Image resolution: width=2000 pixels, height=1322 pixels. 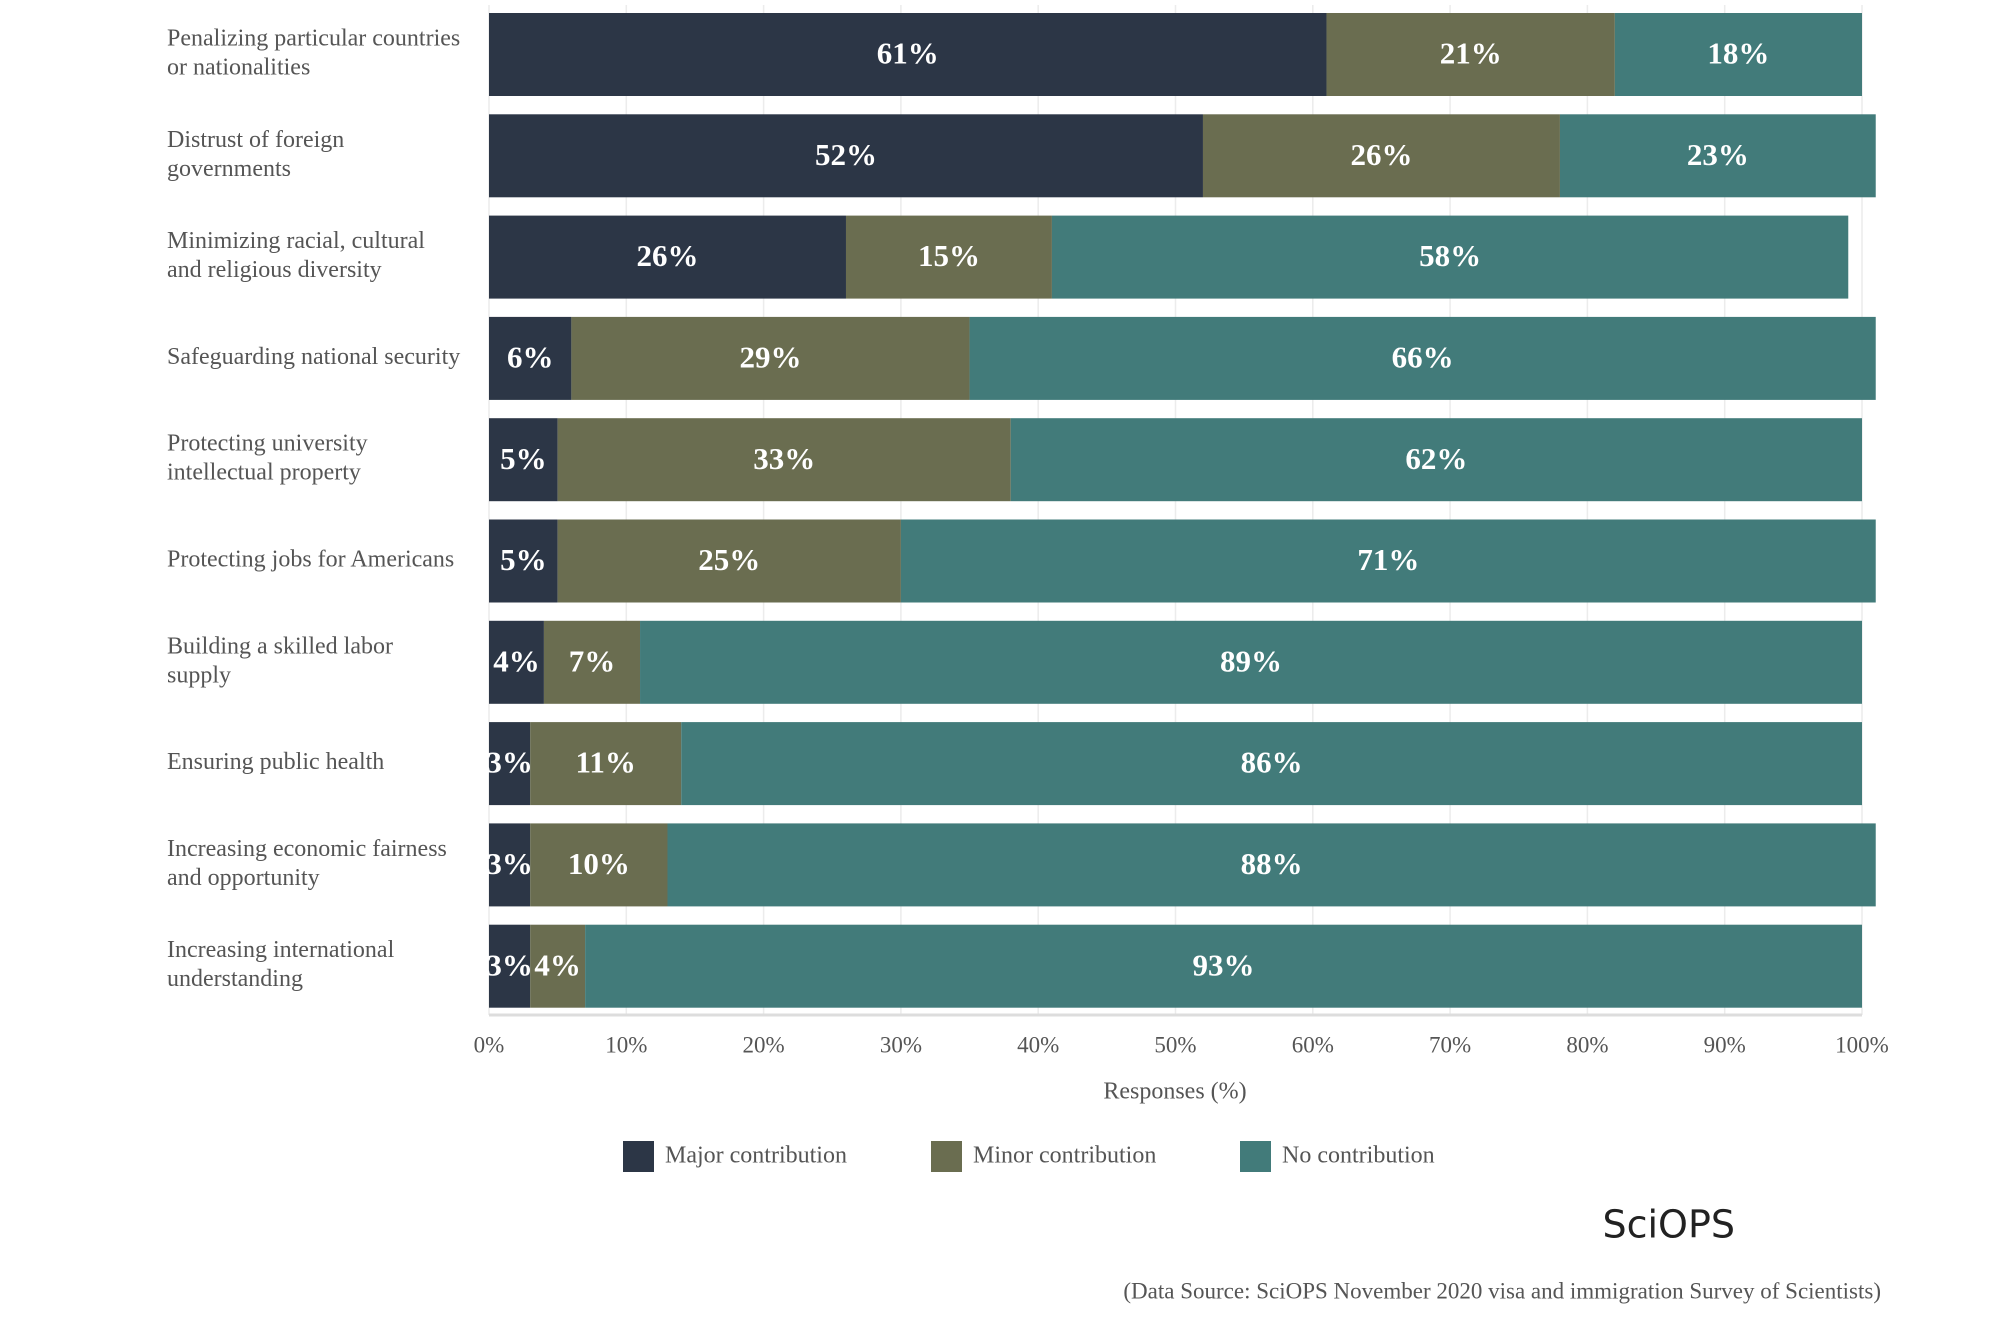 I want to click on data-label: 93%, so click(x=1224, y=964).